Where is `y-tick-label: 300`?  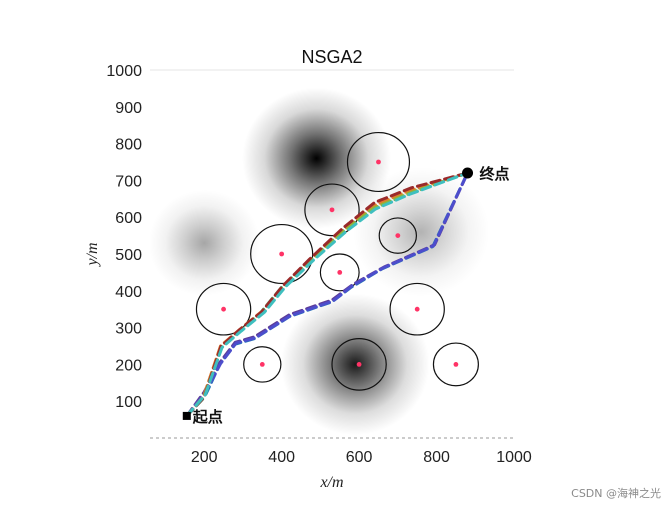
y-tick-label: 300 is located at coordinates (128, 329).